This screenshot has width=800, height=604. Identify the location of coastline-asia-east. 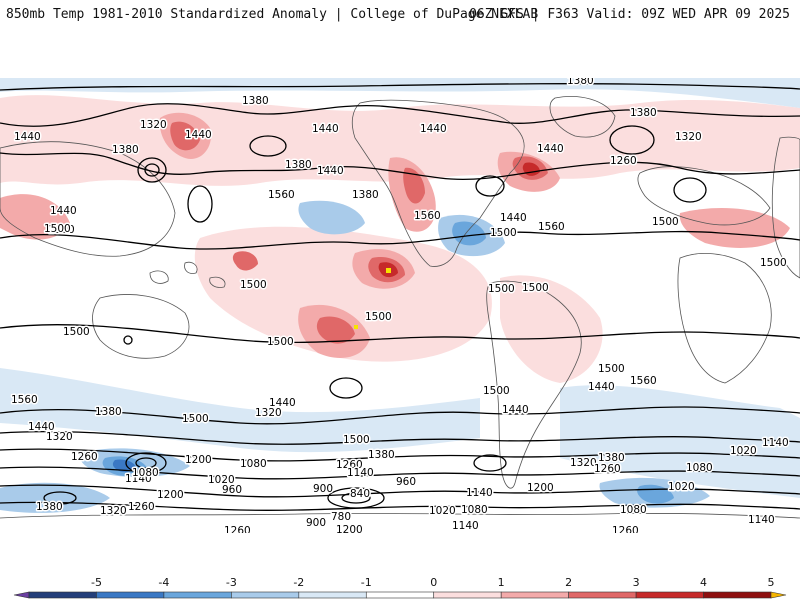
(785, 207).